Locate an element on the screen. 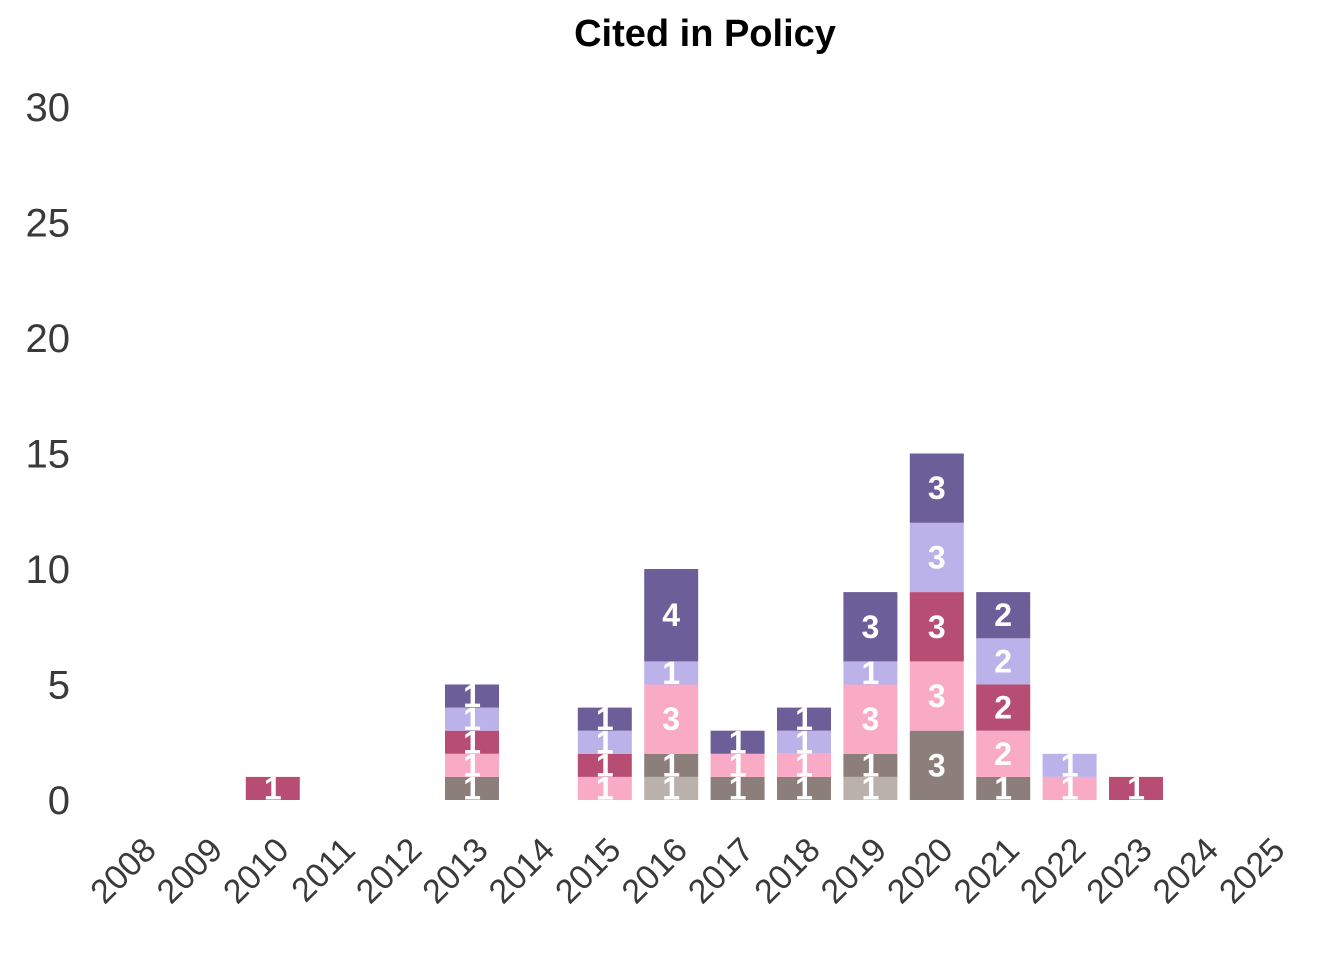 Image resolution: width=1344 pixels, height=960 pixels. x-tick-label: 2023 is located at coordinates (1119, 871).